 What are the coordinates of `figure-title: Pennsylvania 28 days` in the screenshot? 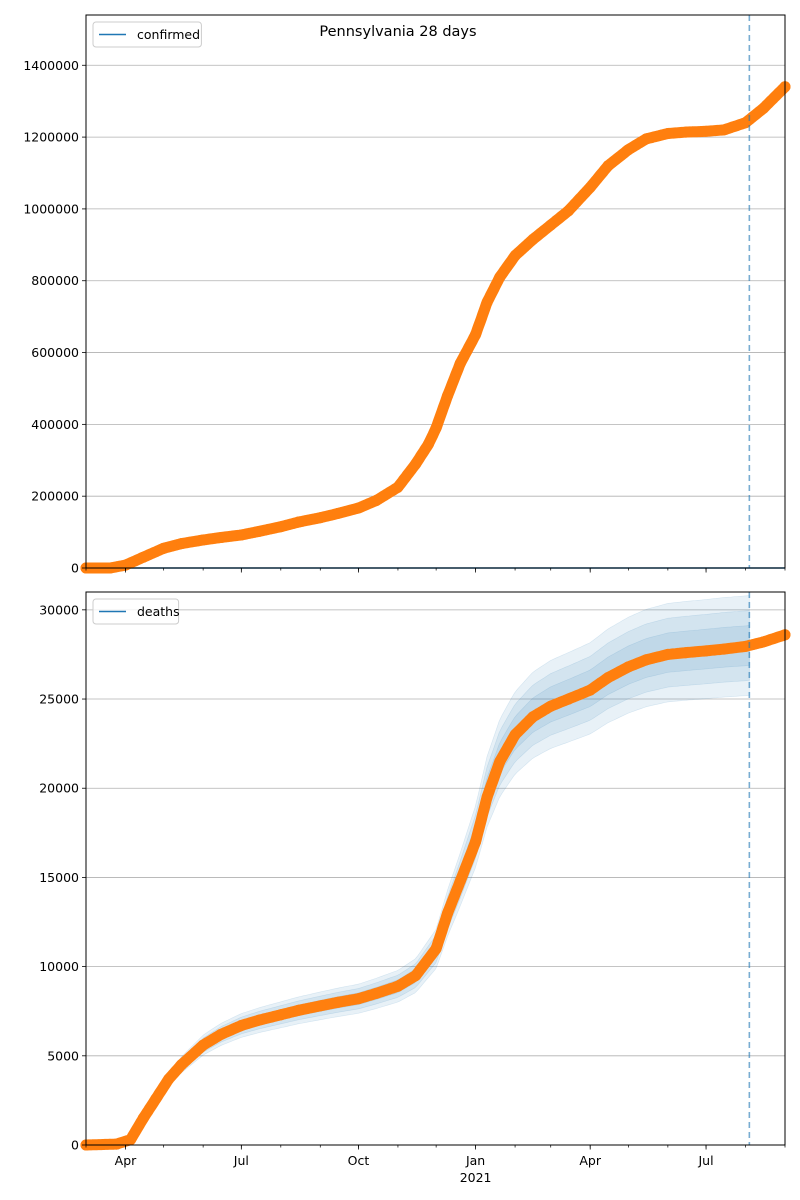 It's located at (397, 32).